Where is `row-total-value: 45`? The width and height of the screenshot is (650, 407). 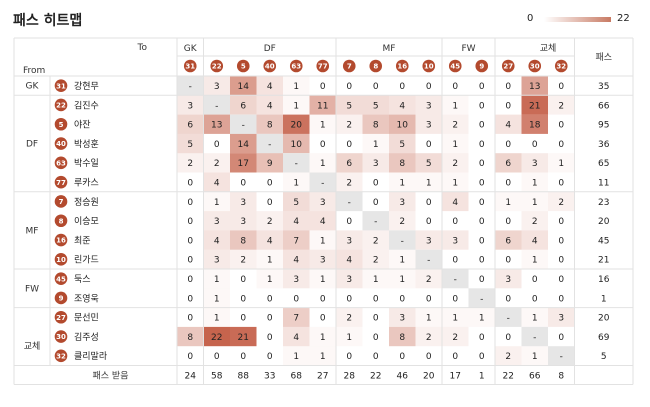 row-total-value: 45 is located at coordinates (603, 241).